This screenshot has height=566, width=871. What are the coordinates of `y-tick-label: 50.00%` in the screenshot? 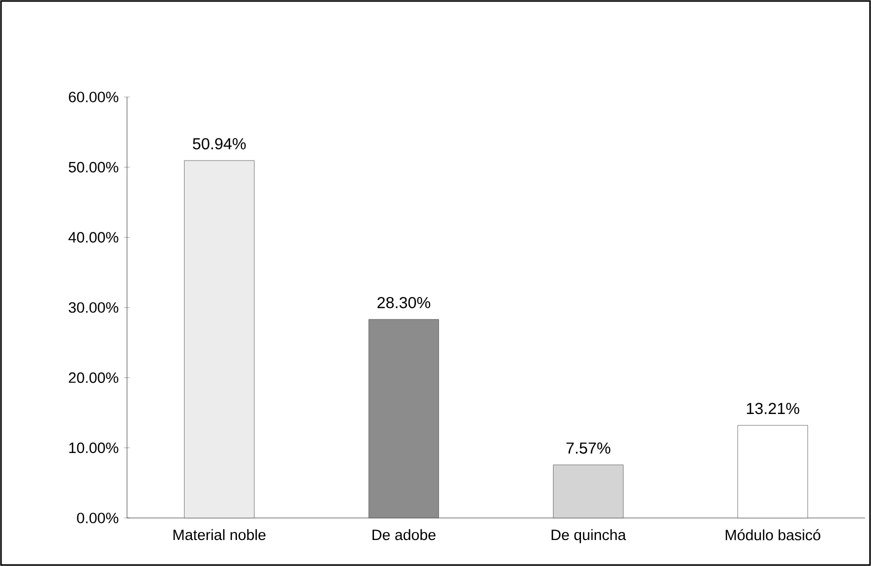 It's located at (93, 167).